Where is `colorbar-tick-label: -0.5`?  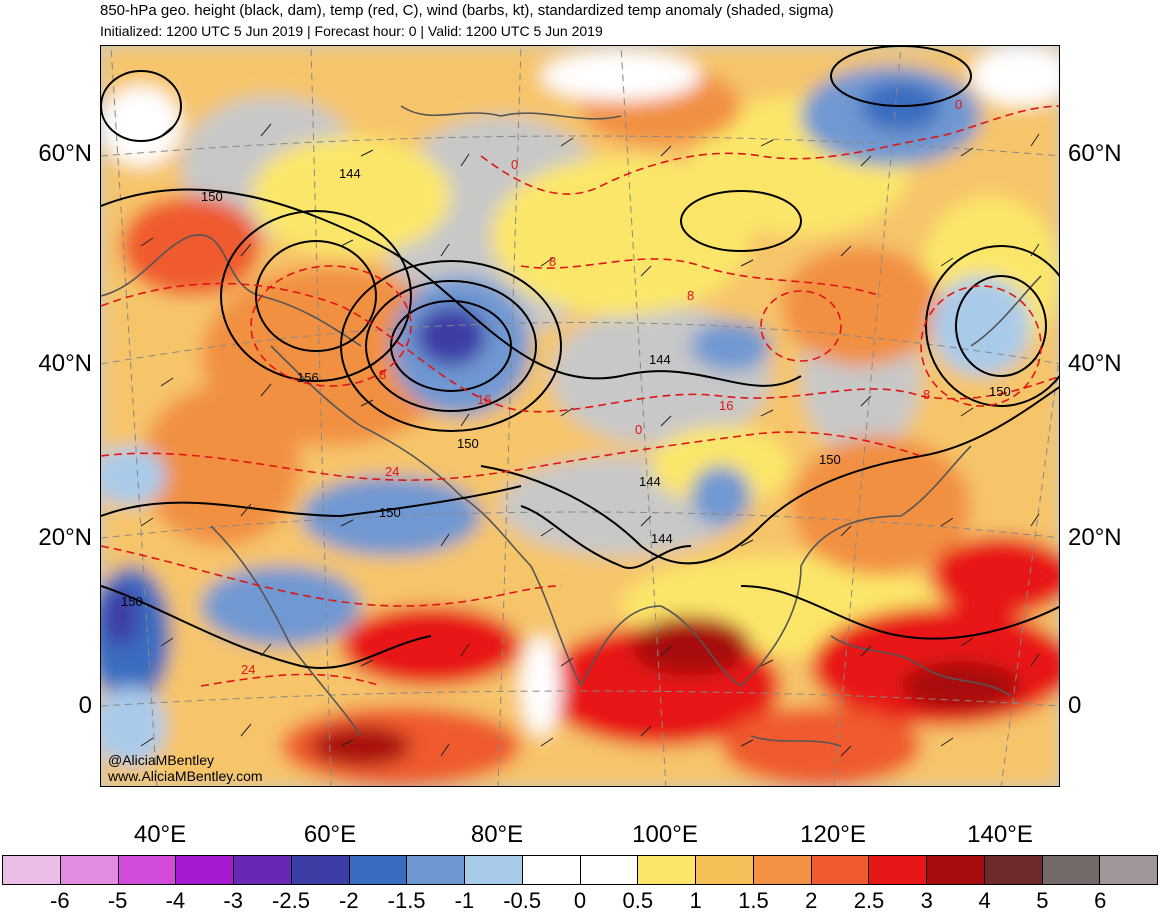 colorbar-tick-label: -0.5 is located at coordinates (522, 900).